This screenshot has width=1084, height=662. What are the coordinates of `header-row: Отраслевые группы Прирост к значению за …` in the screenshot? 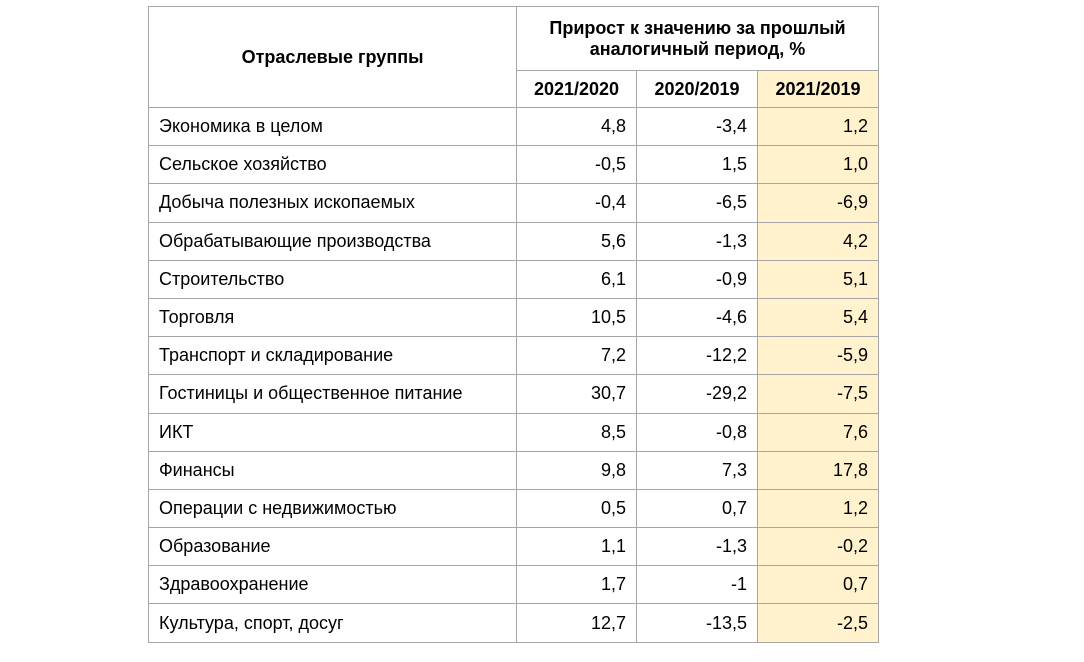 It's located at (513, 57).